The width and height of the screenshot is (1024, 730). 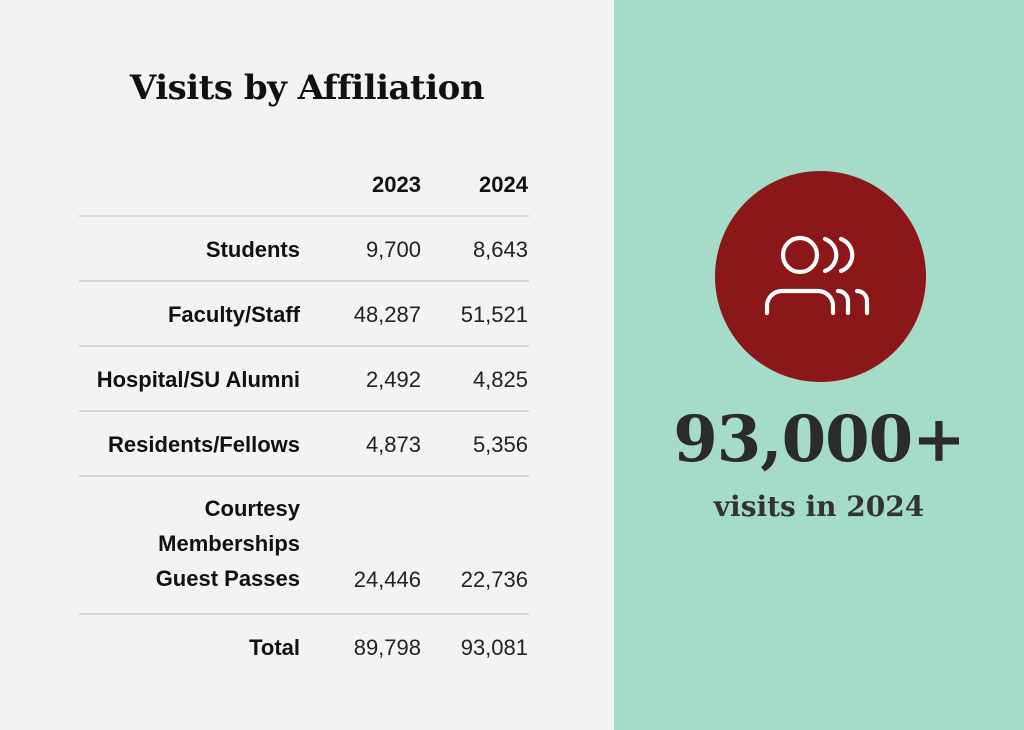 I want to click on row-label: Students, so click(x=253, y=250).